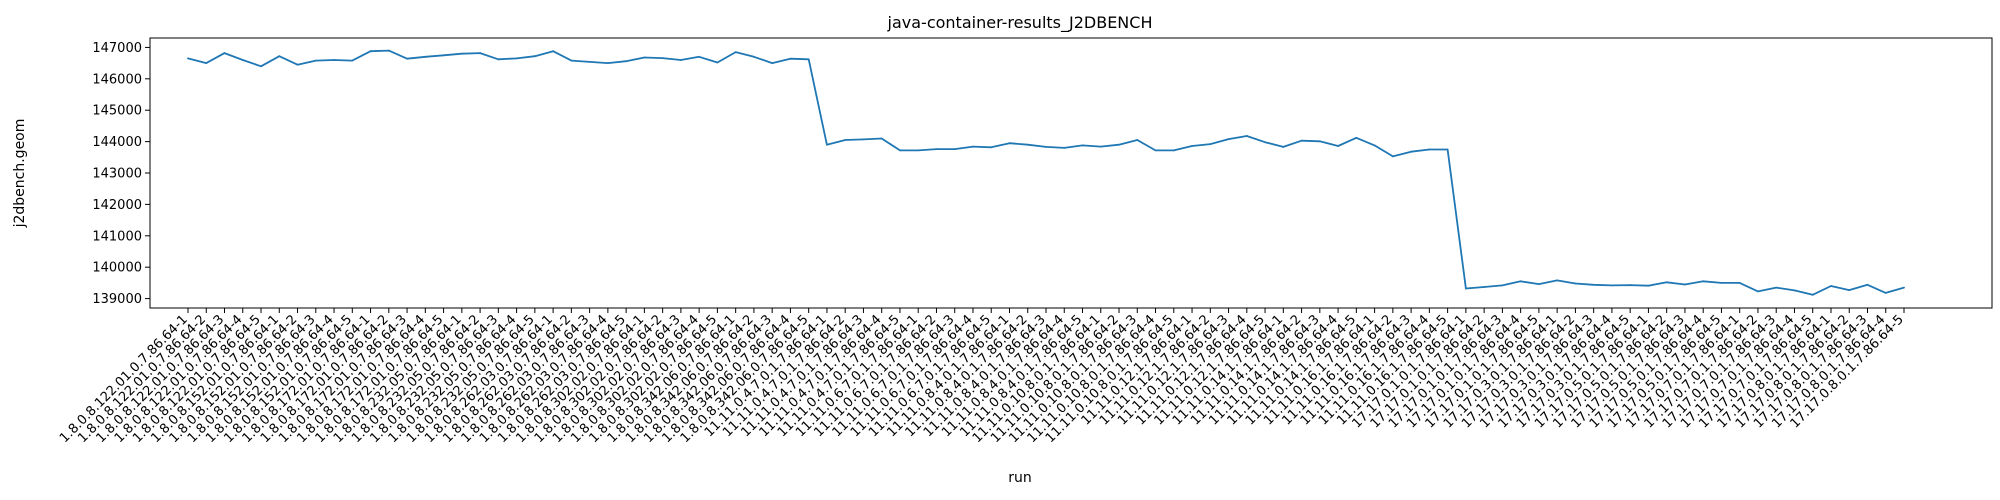  What do you see at coordinates (117, 48) in the screenshot?
I see `y-tick-label: 147000` at bounding box center [117, 48].